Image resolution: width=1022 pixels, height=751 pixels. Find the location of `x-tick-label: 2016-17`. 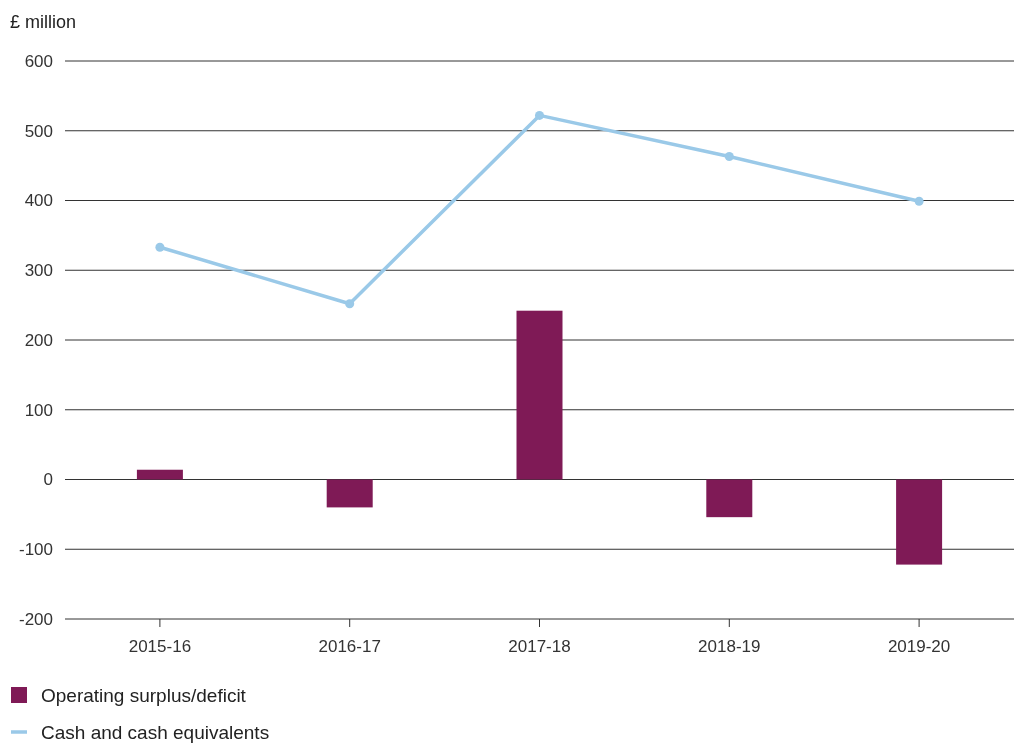

x-tick-label: 2016-17 is located at coordinates (349, 646).